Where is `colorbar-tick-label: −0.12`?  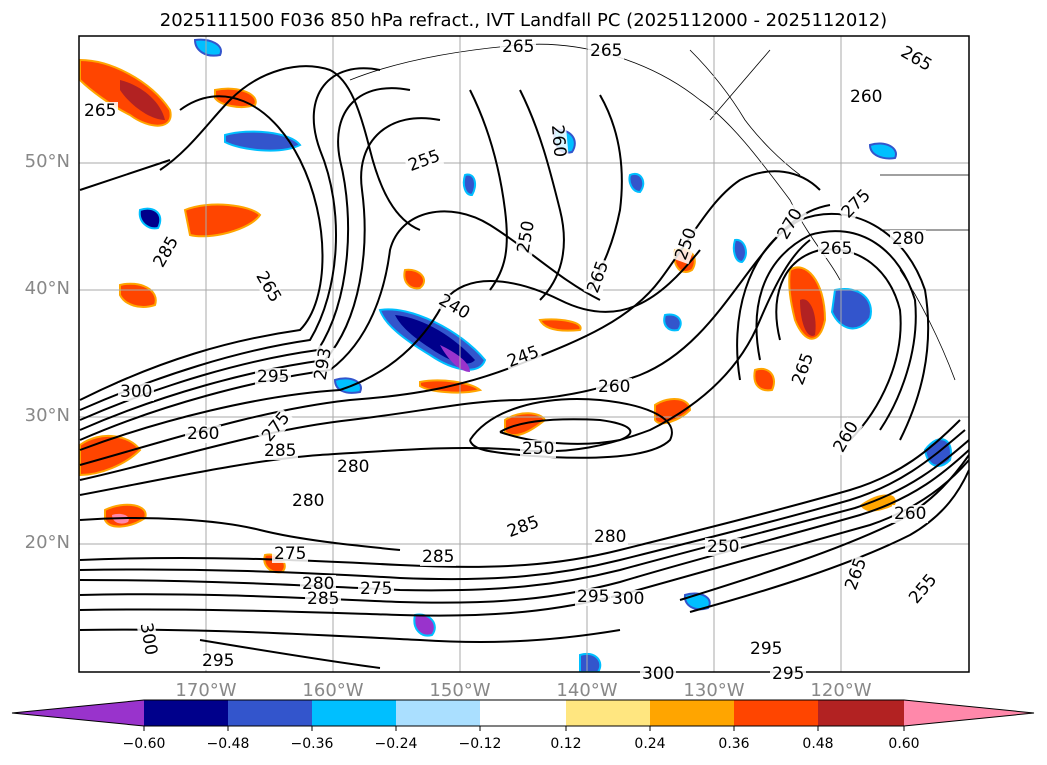 colorbar-tick-label: −0.12 is located at coordinates (480, 744).